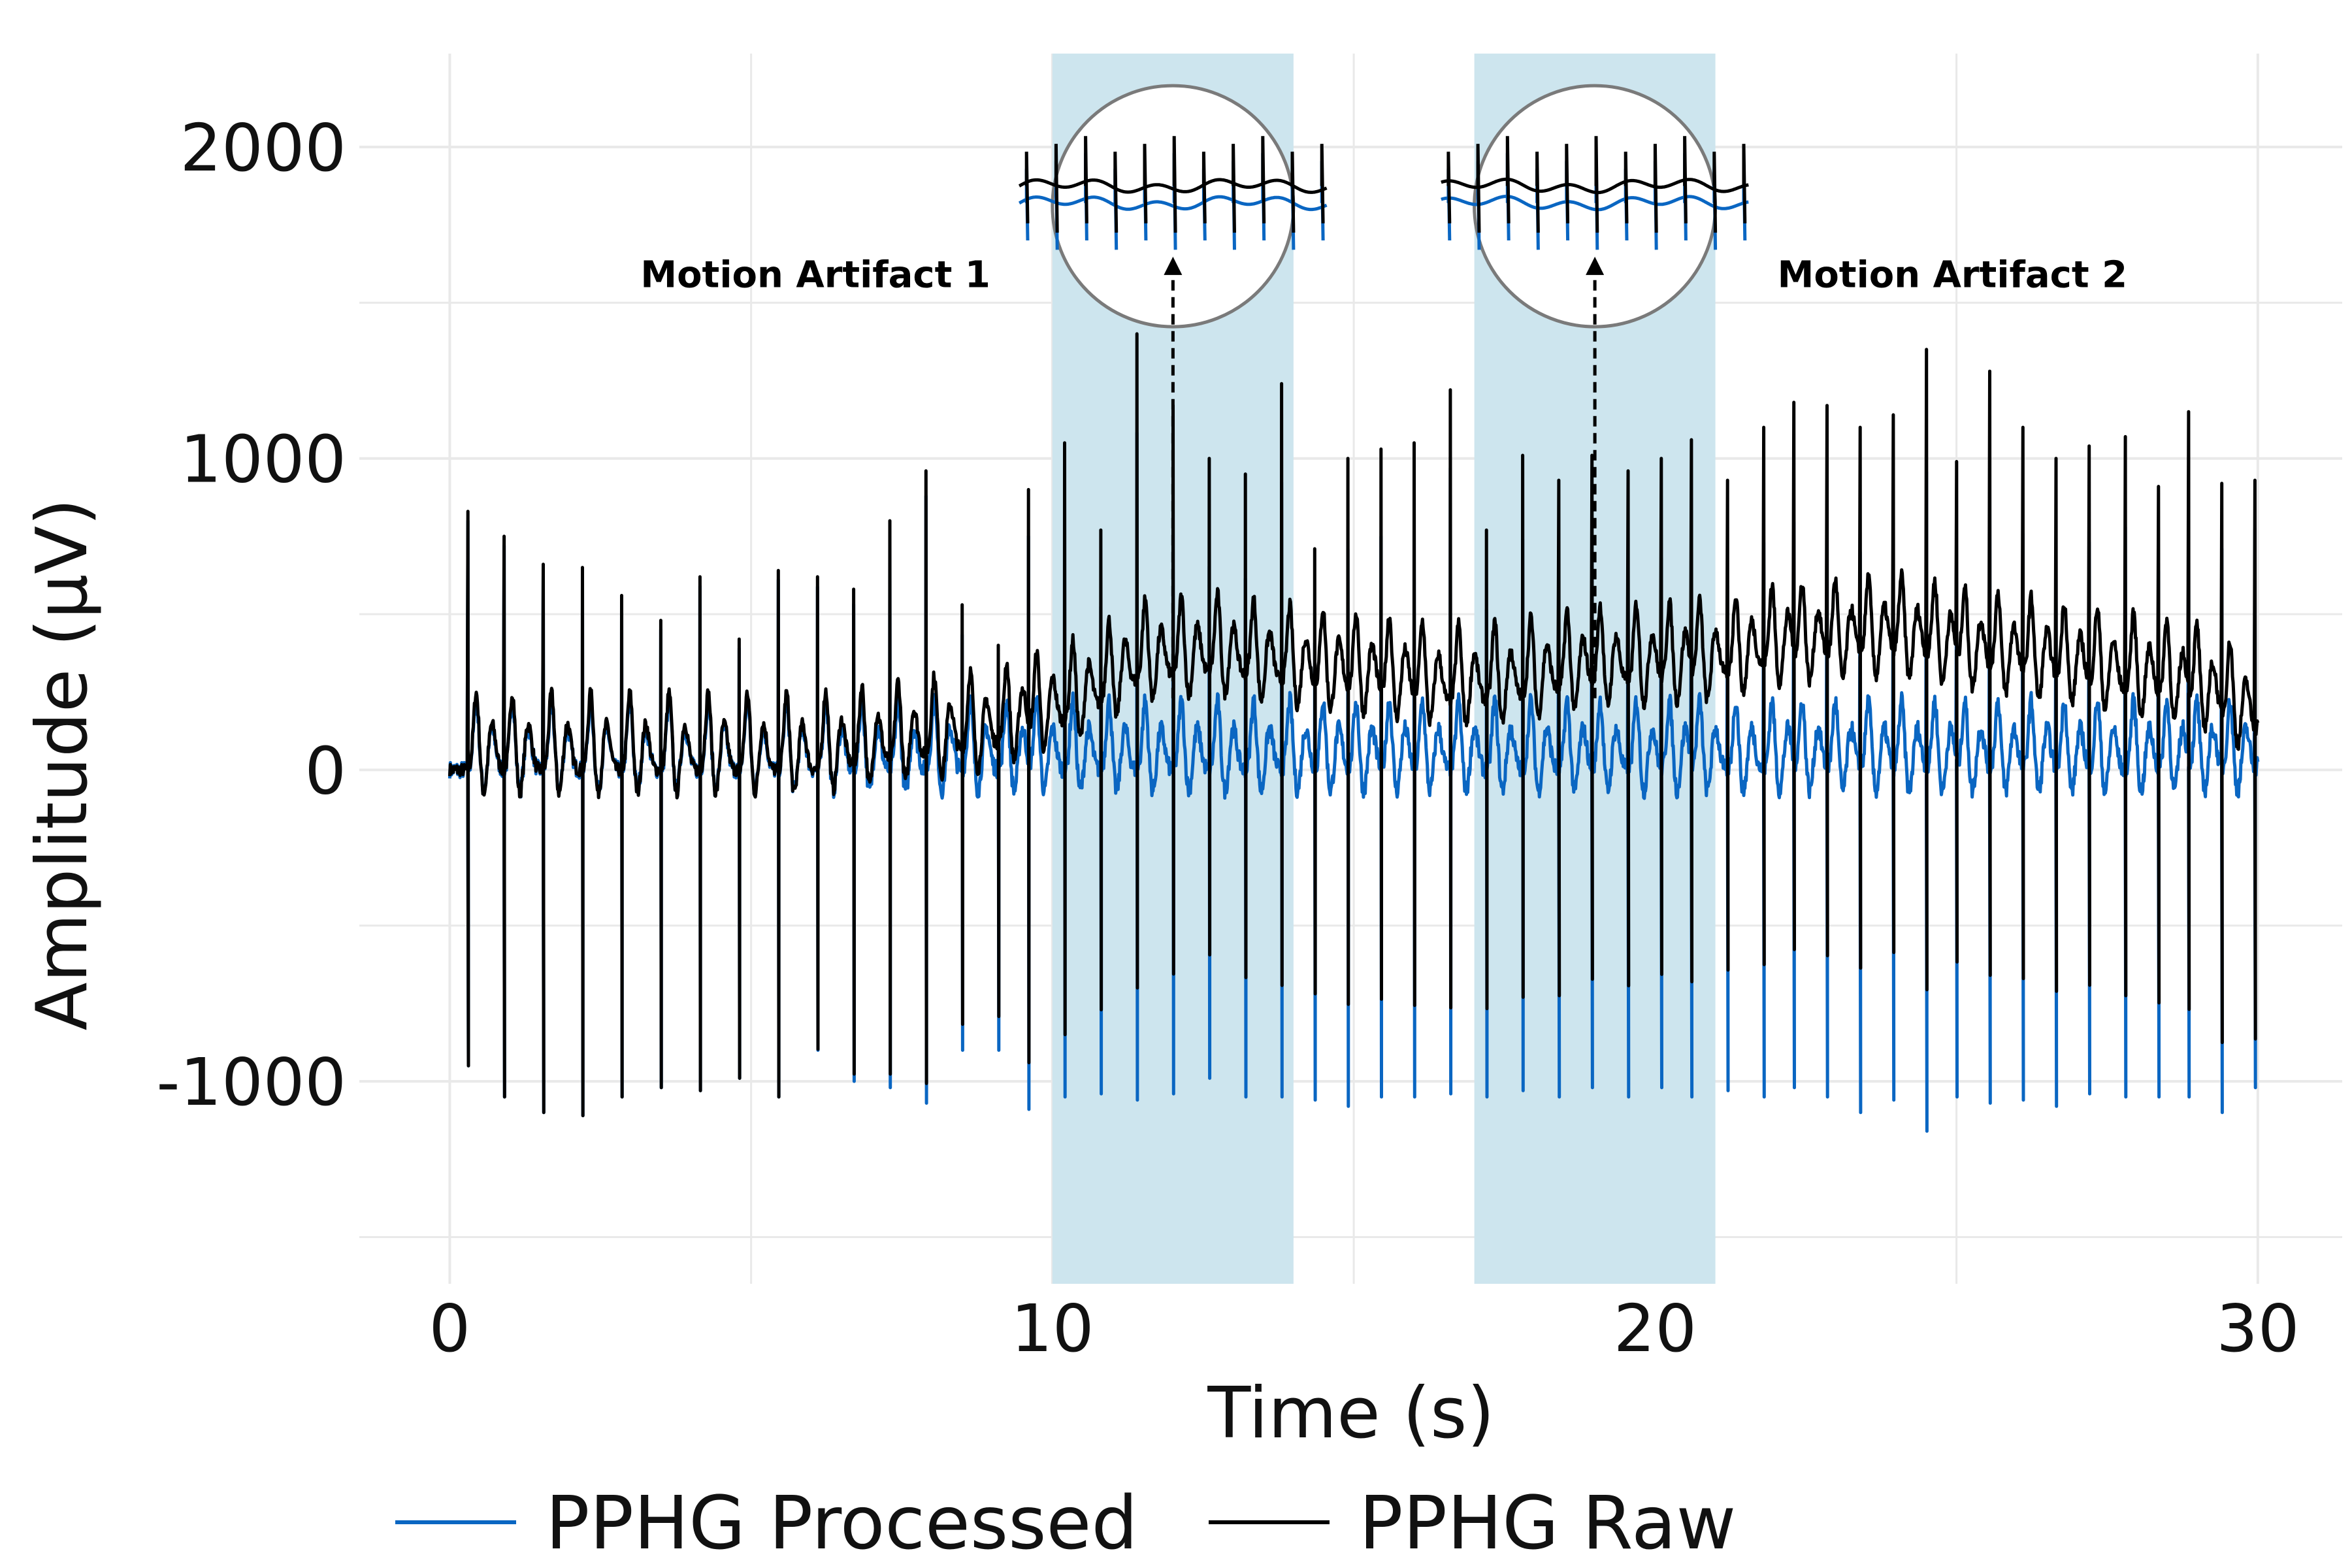 The image size is (2352, 1568). I want to click on x-tick-label: 0, so click(450, 1328).